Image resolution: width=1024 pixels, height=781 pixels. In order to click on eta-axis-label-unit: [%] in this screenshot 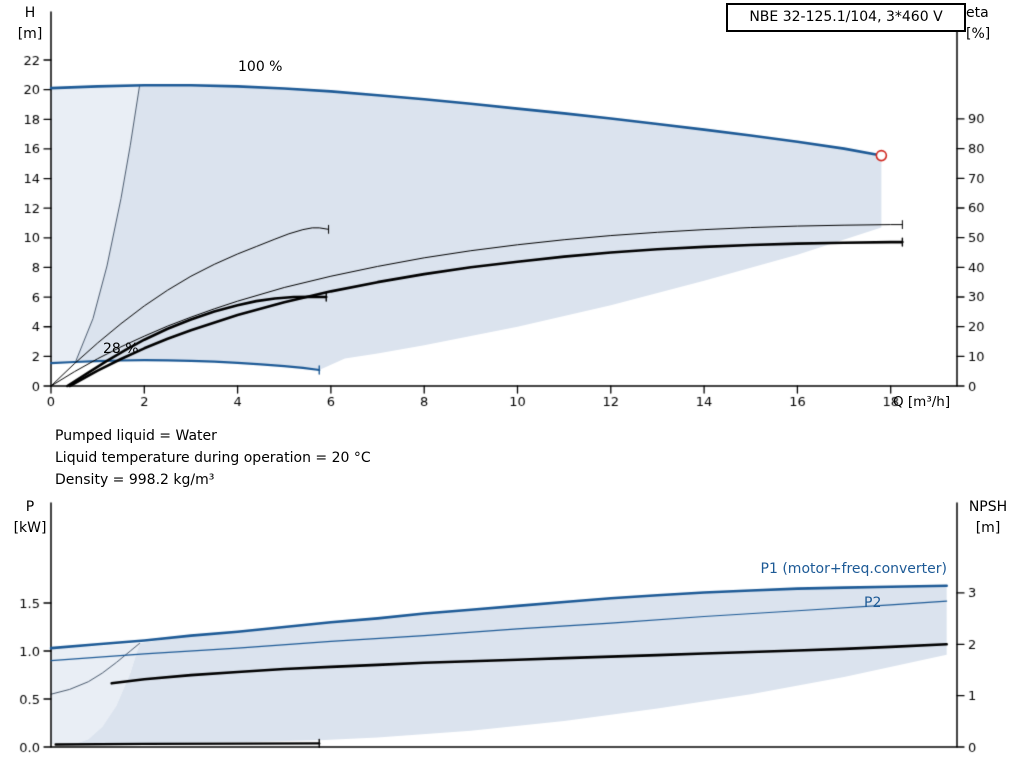, I will do `click(978, 34)`.